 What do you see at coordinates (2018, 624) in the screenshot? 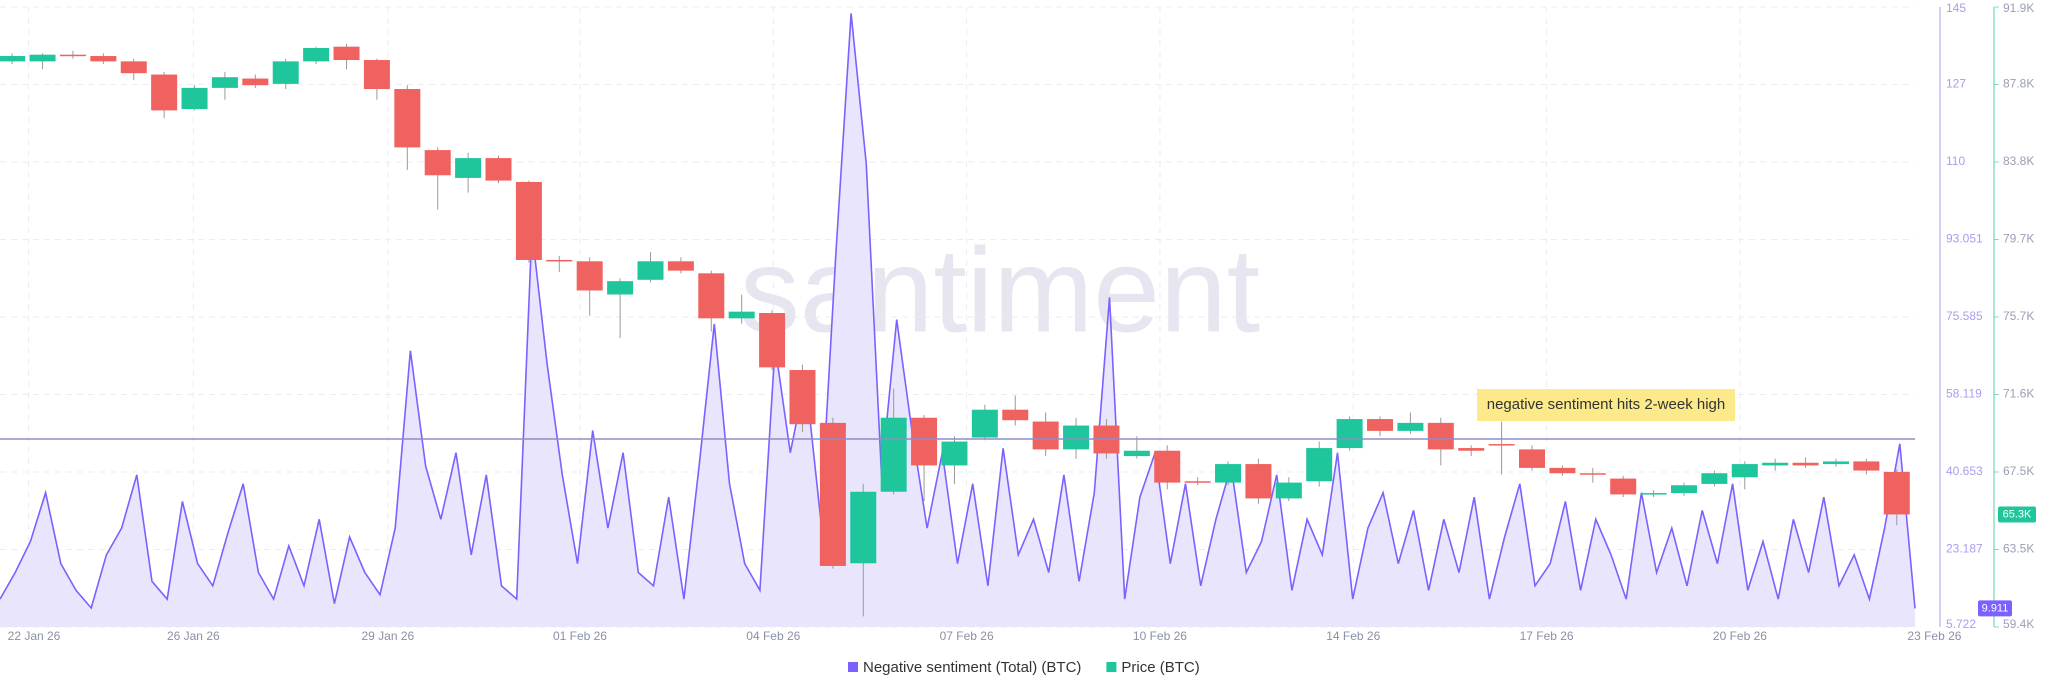
I see `y2-tick-label: 59.4K` at bounding box center [2018, 624].